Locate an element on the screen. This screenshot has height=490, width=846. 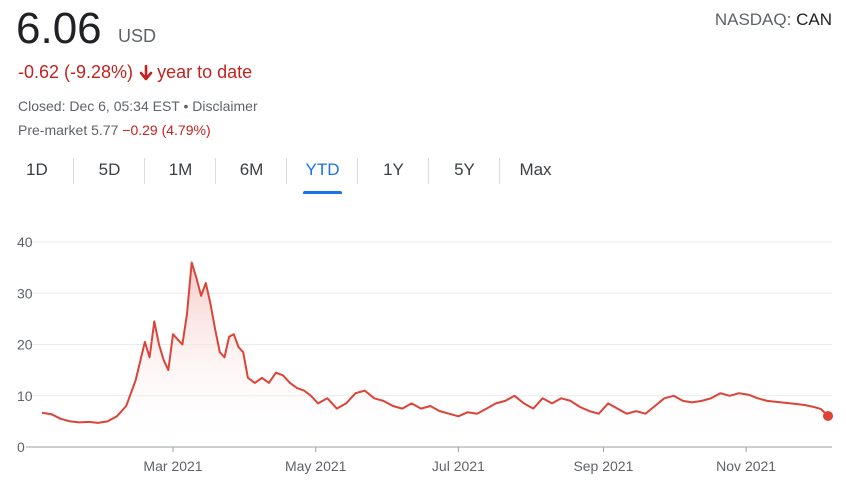
last-price-dot is located at coordinates (828, 415).